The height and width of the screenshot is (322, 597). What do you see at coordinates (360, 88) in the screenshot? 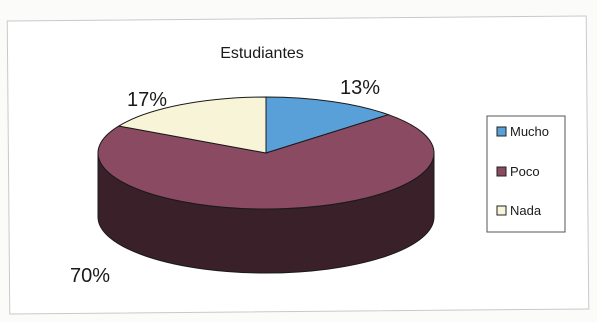
I see `pie-label-mucho: 13%` at bounding box center [360, 88].